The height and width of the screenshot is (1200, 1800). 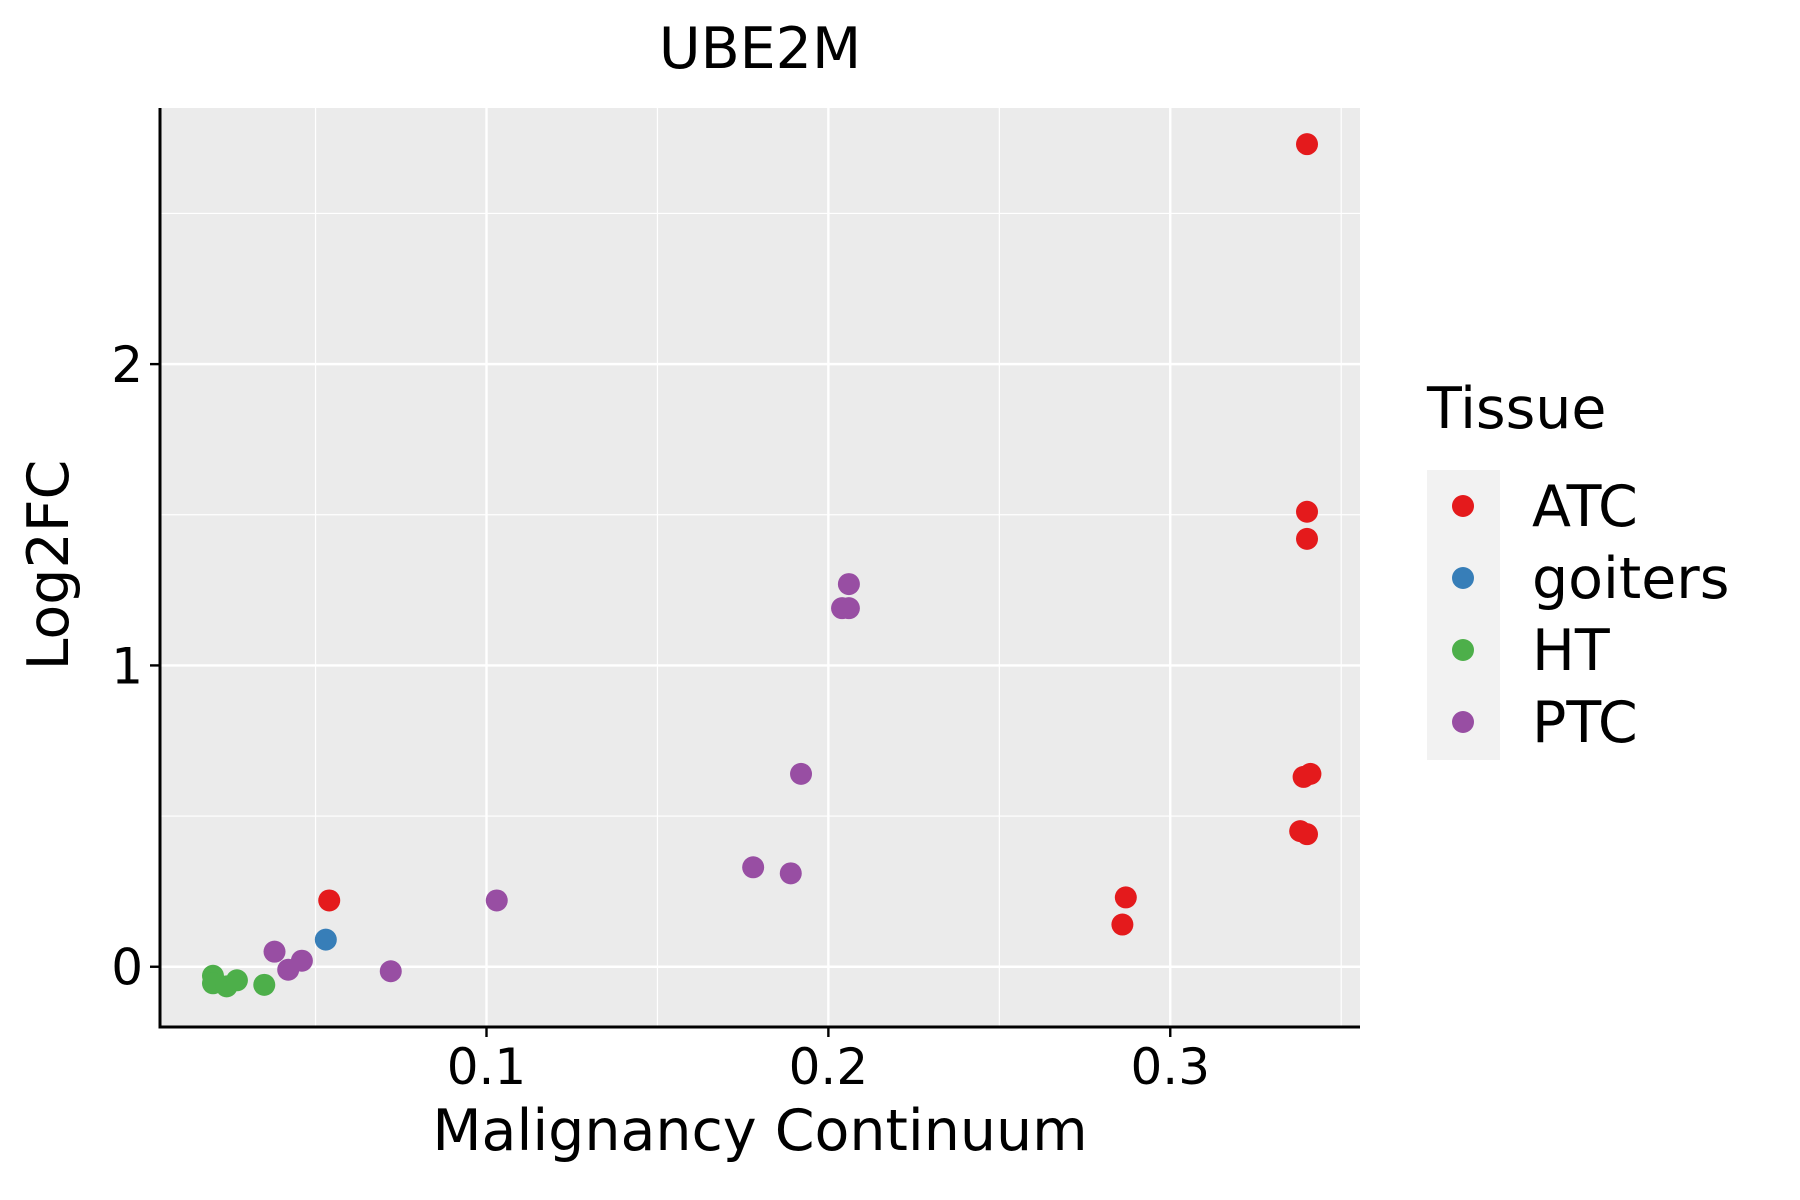 I want to click on x-axis-ticks: 0.1 0.2 0.3, so click(x=828, y=1061).